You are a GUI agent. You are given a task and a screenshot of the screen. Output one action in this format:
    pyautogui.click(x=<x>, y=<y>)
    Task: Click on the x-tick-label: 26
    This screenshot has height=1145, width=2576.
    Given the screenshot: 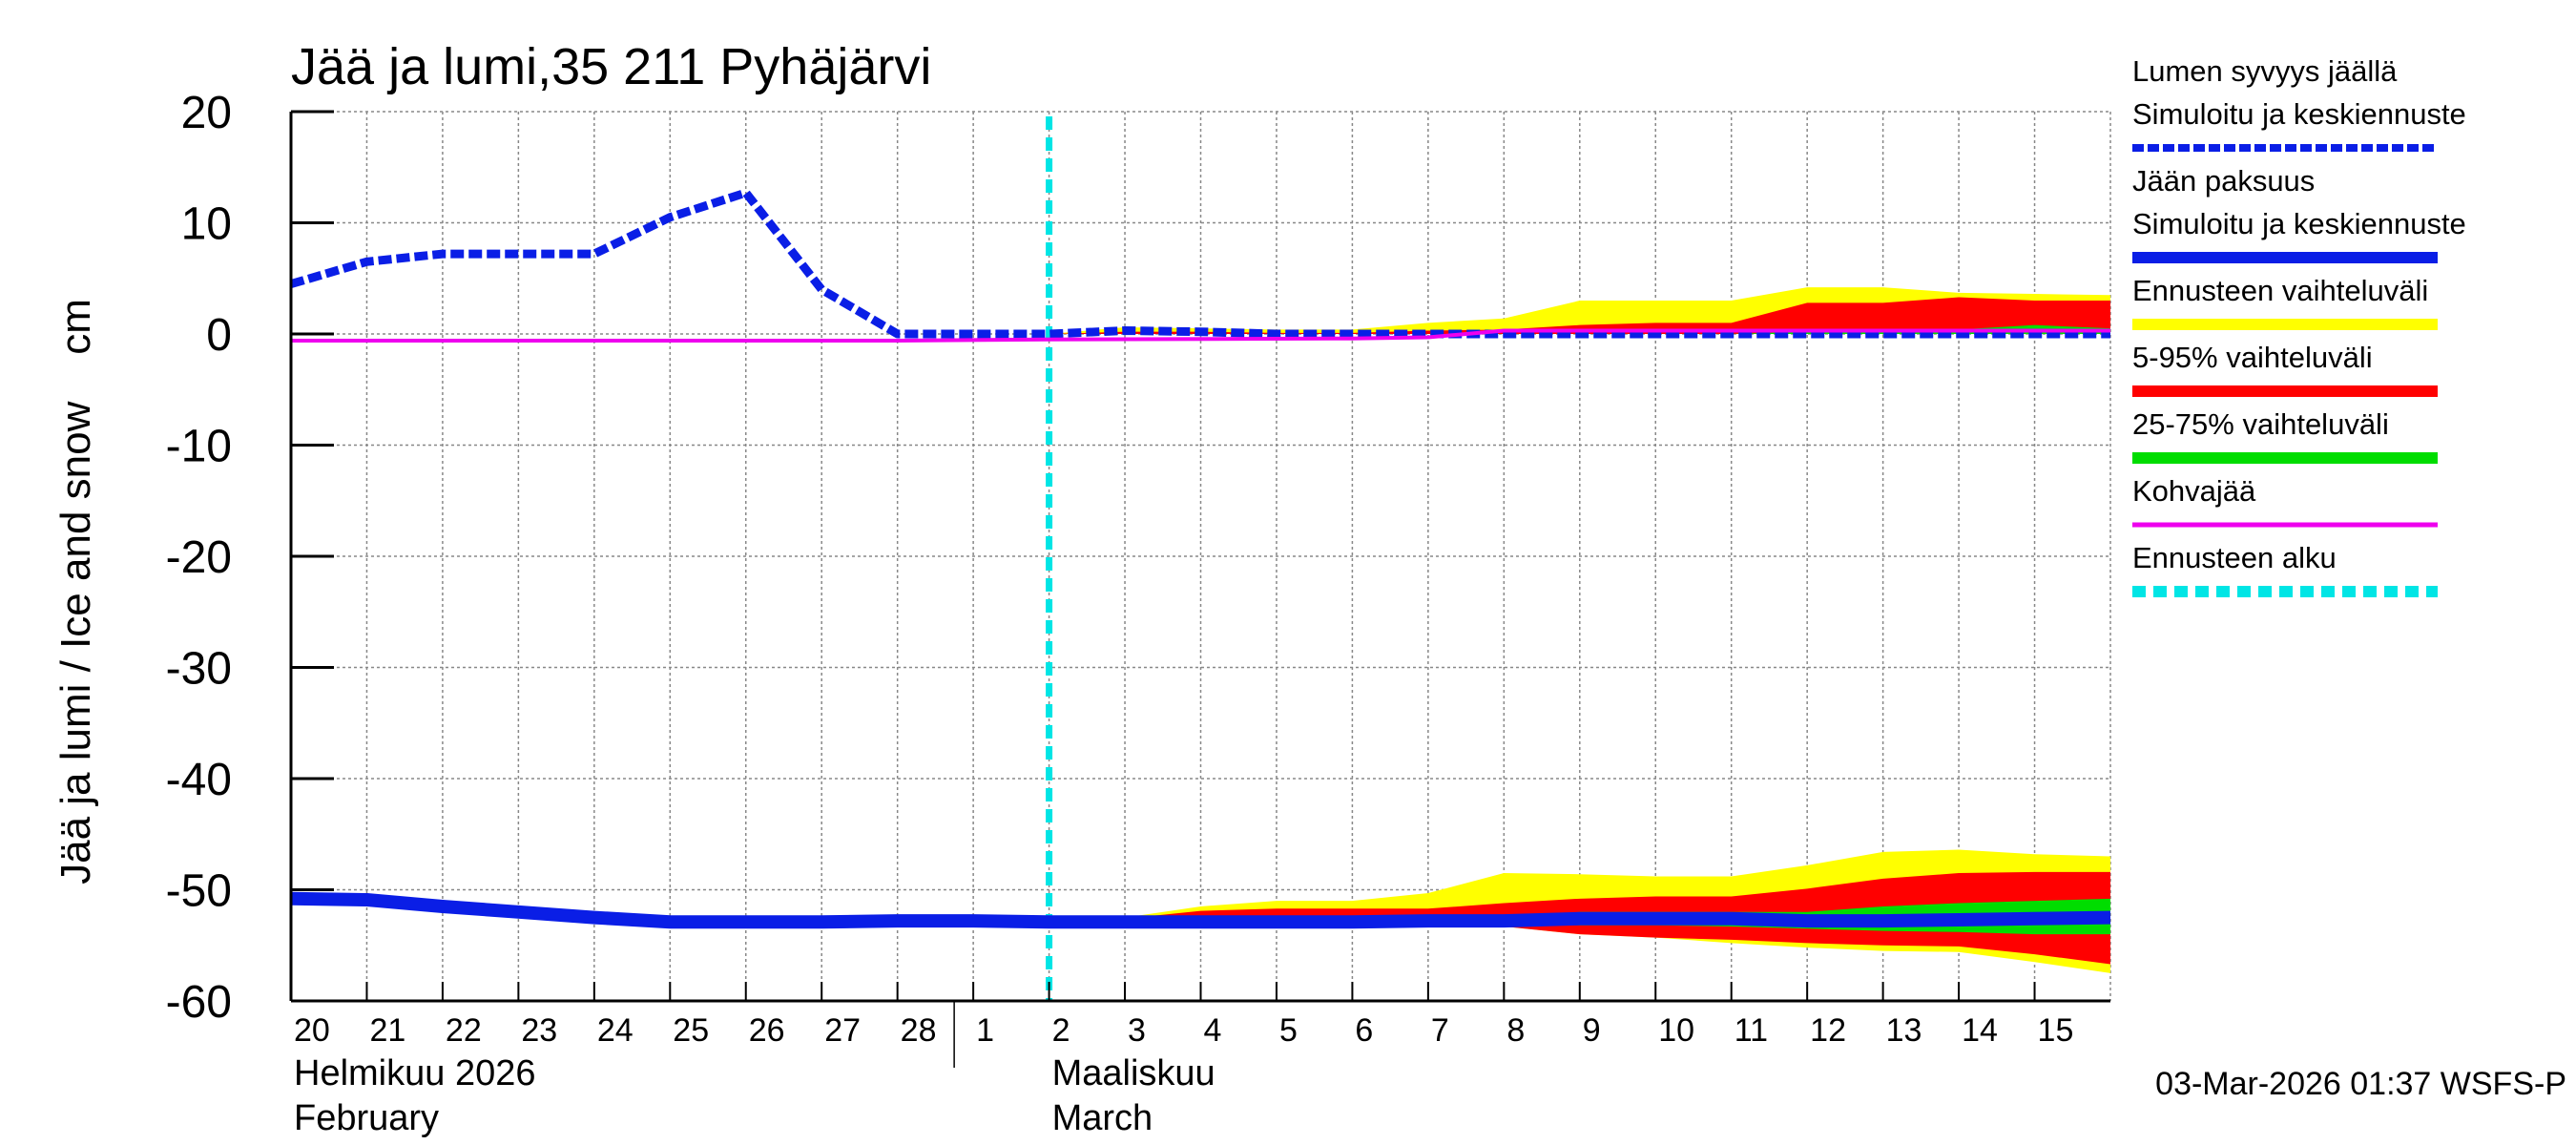 What is the action you would take?
    pyautogui.click(x=767, y=1030)
    